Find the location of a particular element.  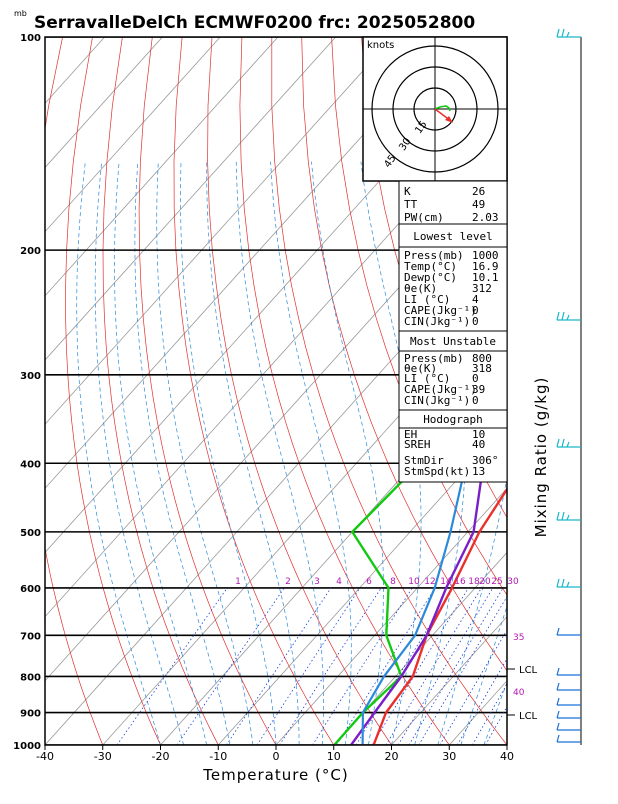

ll-cin-value: 0 is located at coordinates (475, 321).